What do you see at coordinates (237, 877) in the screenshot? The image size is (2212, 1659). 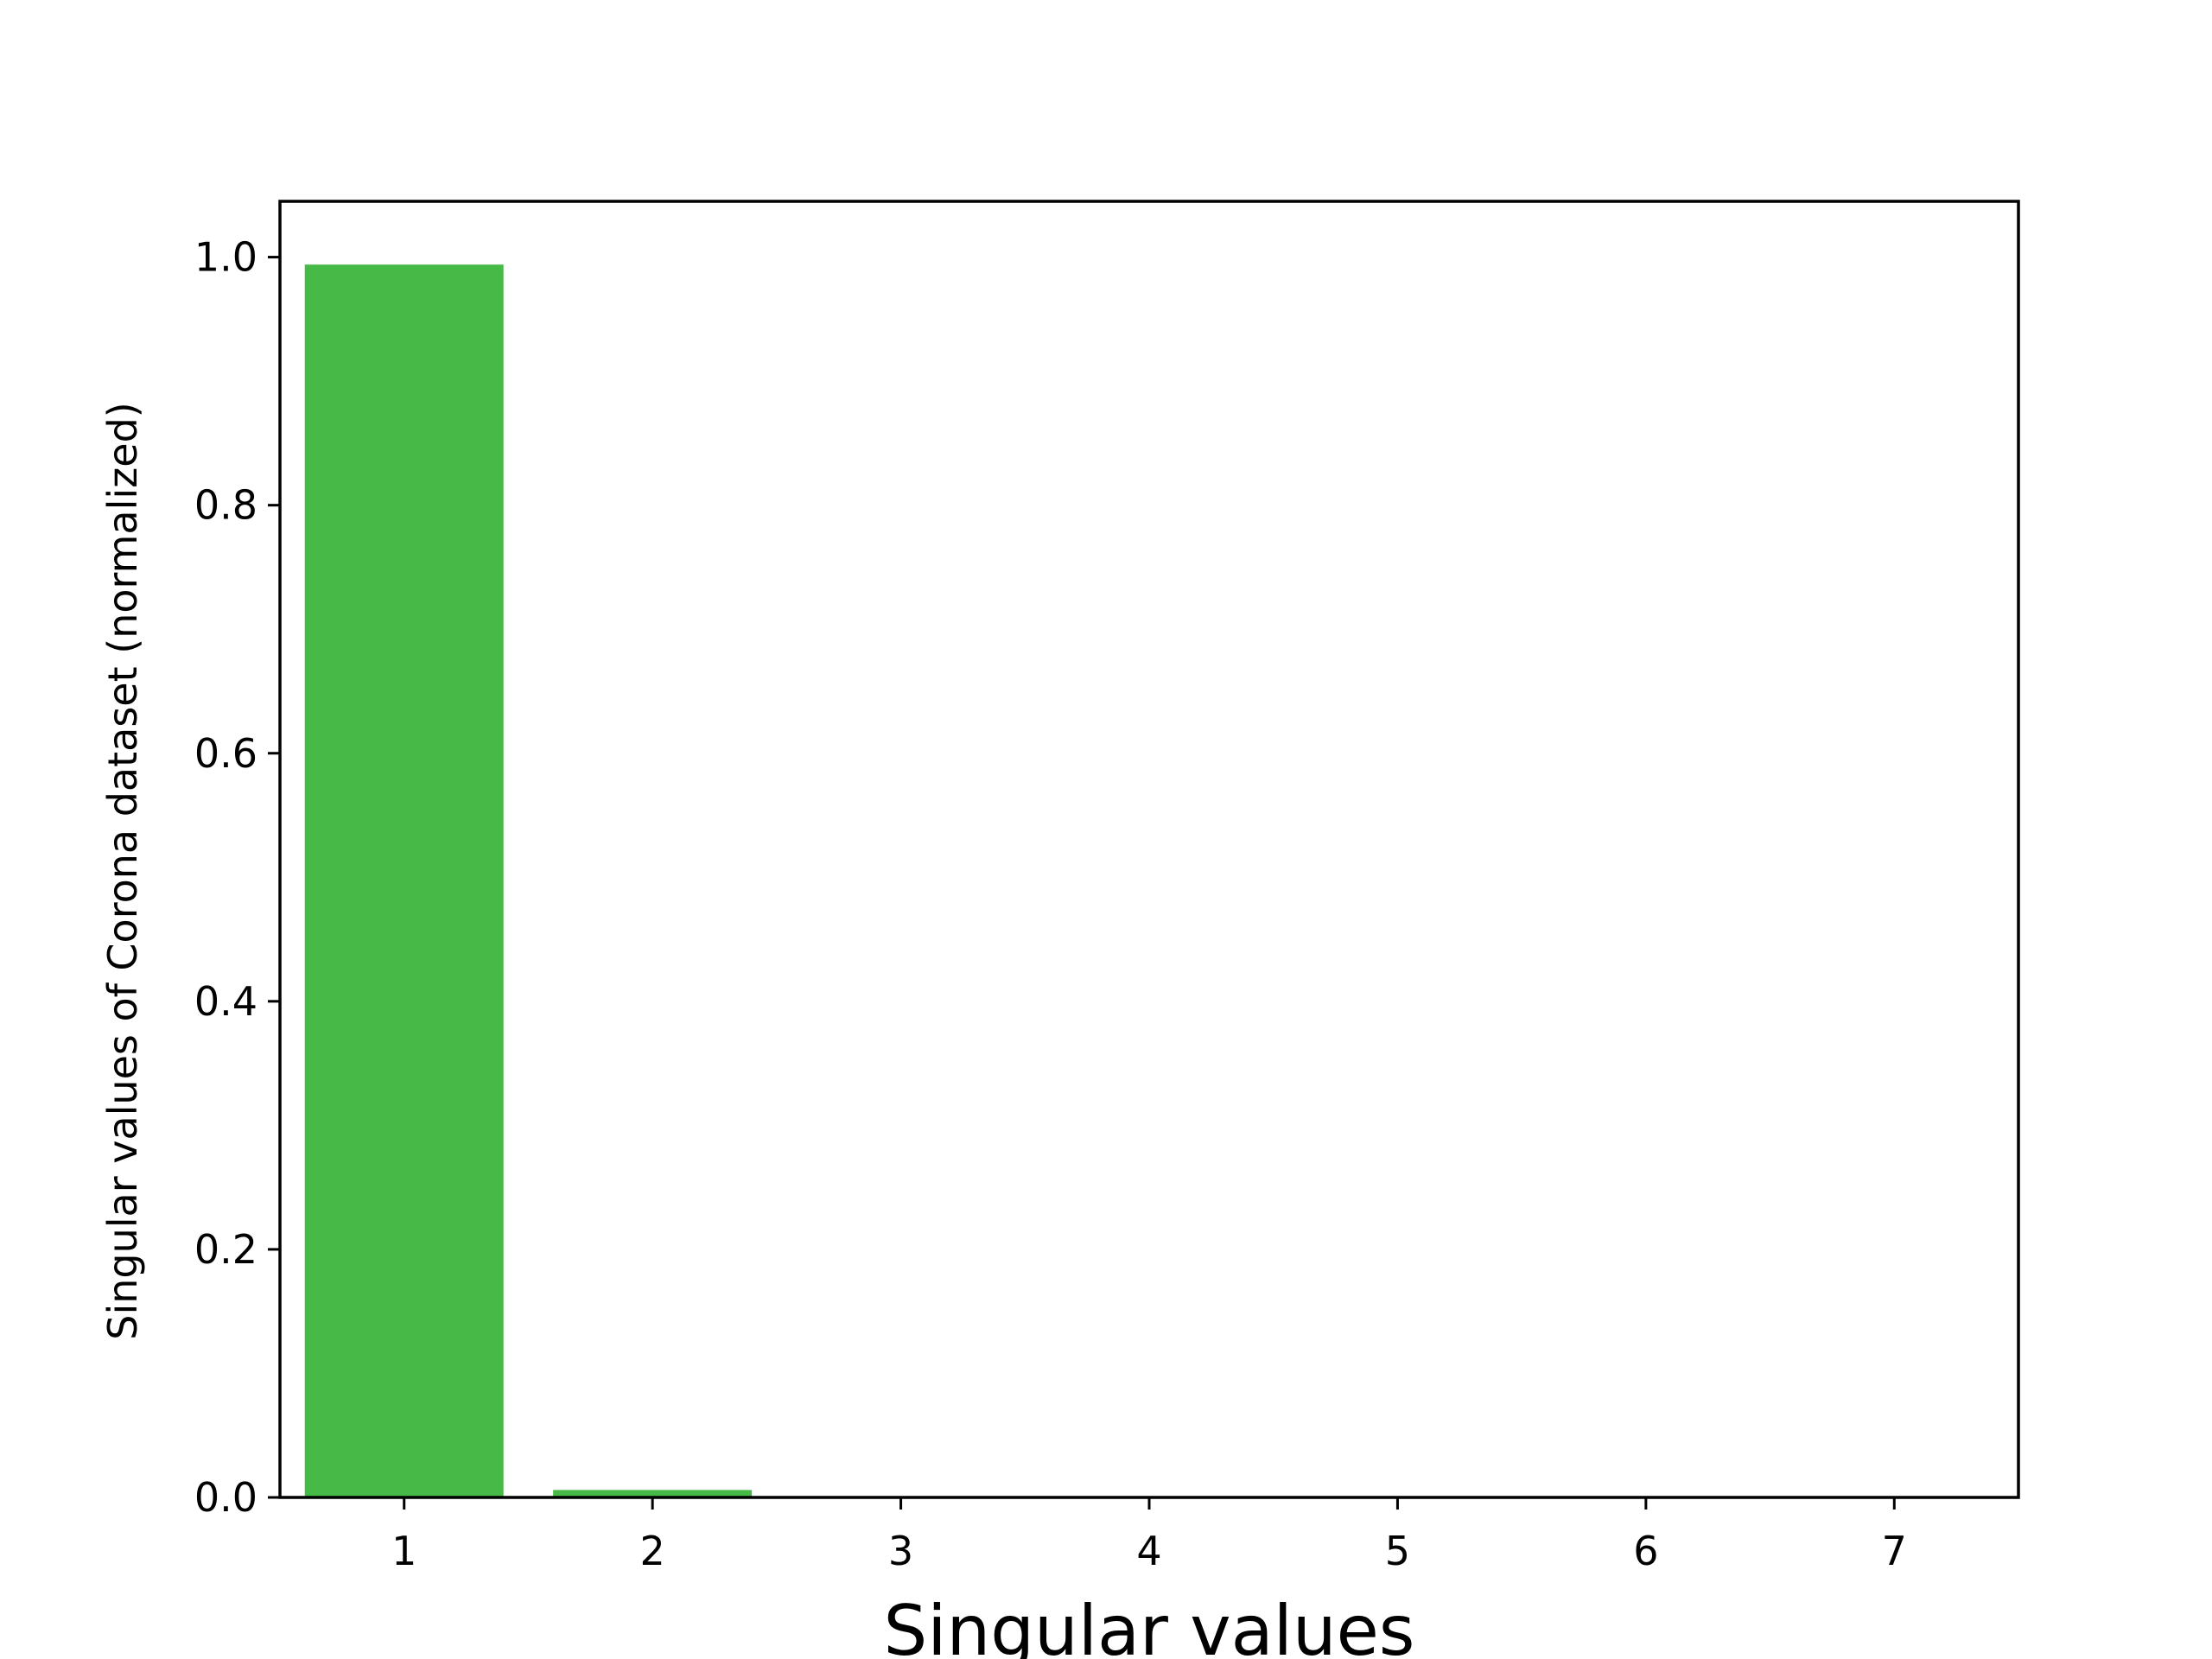 I see `y-axis-ticks: 0.0 0.2 0.4 0.6 0.8 1.0` at bounding box center [237, 877].